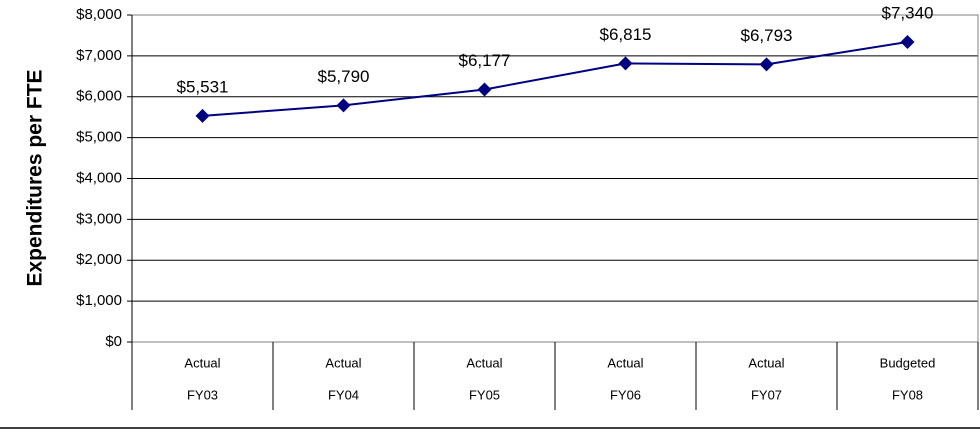 The height and width of the screenshot is (433, 980). Describe the element at coordinates (766, 394) in the screenshot. I see `x-tick-label: FY07` at that location.